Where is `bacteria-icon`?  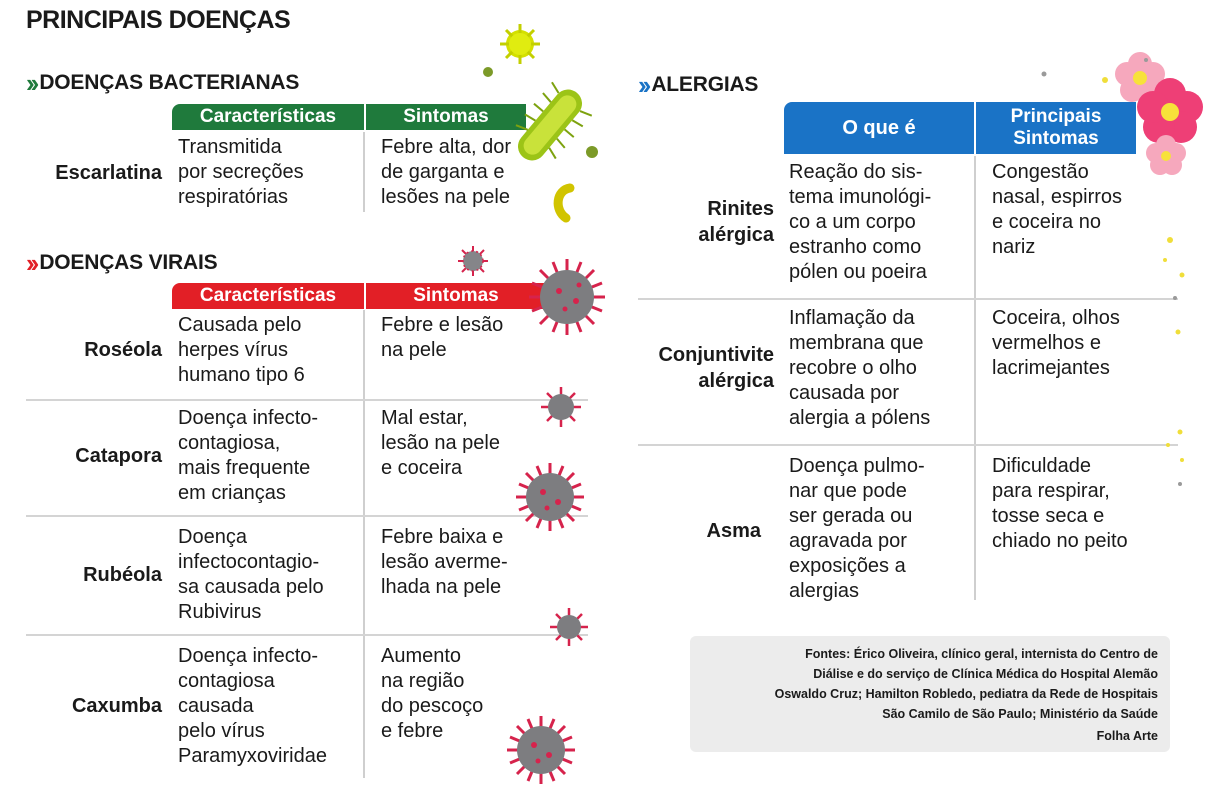 bacteria-icon is located at coordinates (540, 123).